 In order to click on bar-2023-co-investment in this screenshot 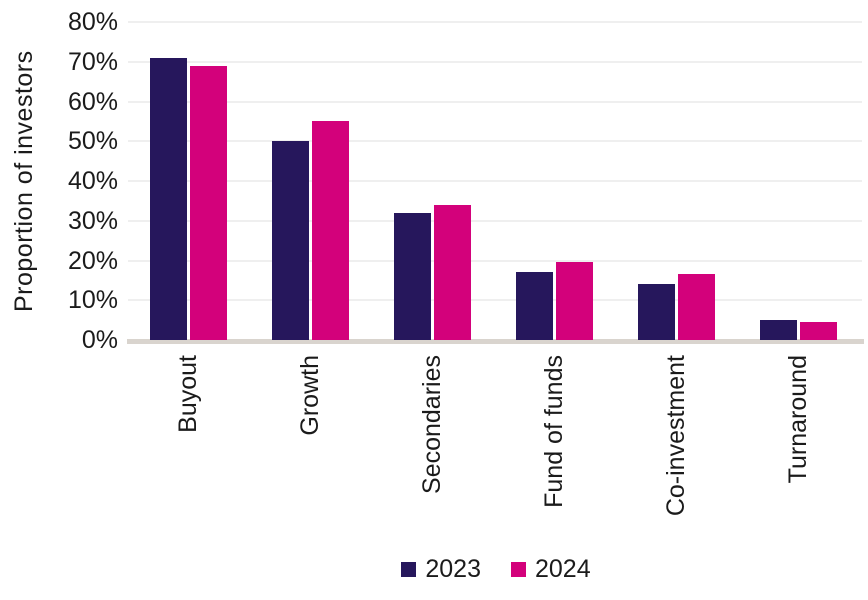, I will do `click(656, 312)`.